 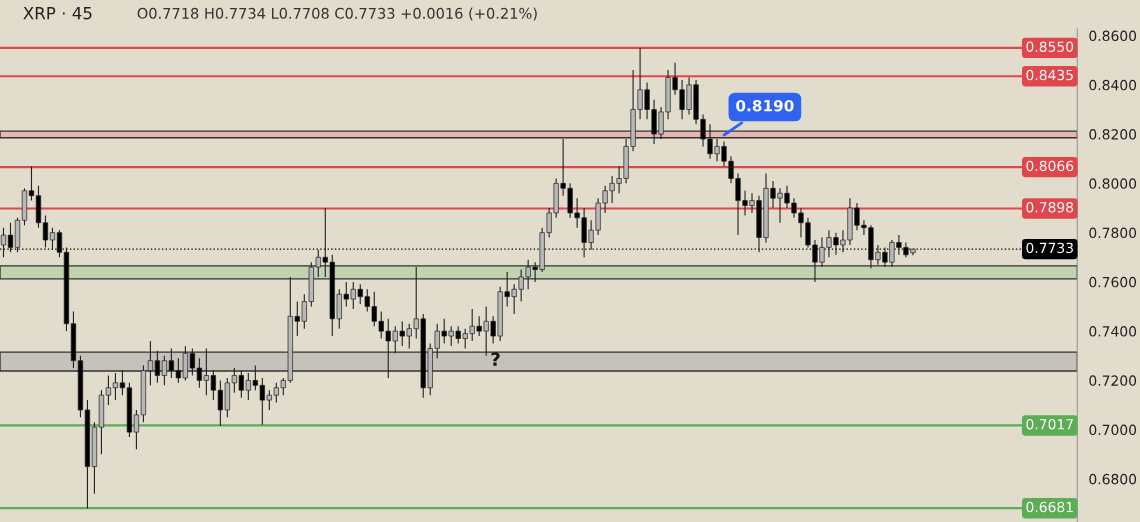 I want to click on chart-title: XRP · 45, so click(x=57, y=13).